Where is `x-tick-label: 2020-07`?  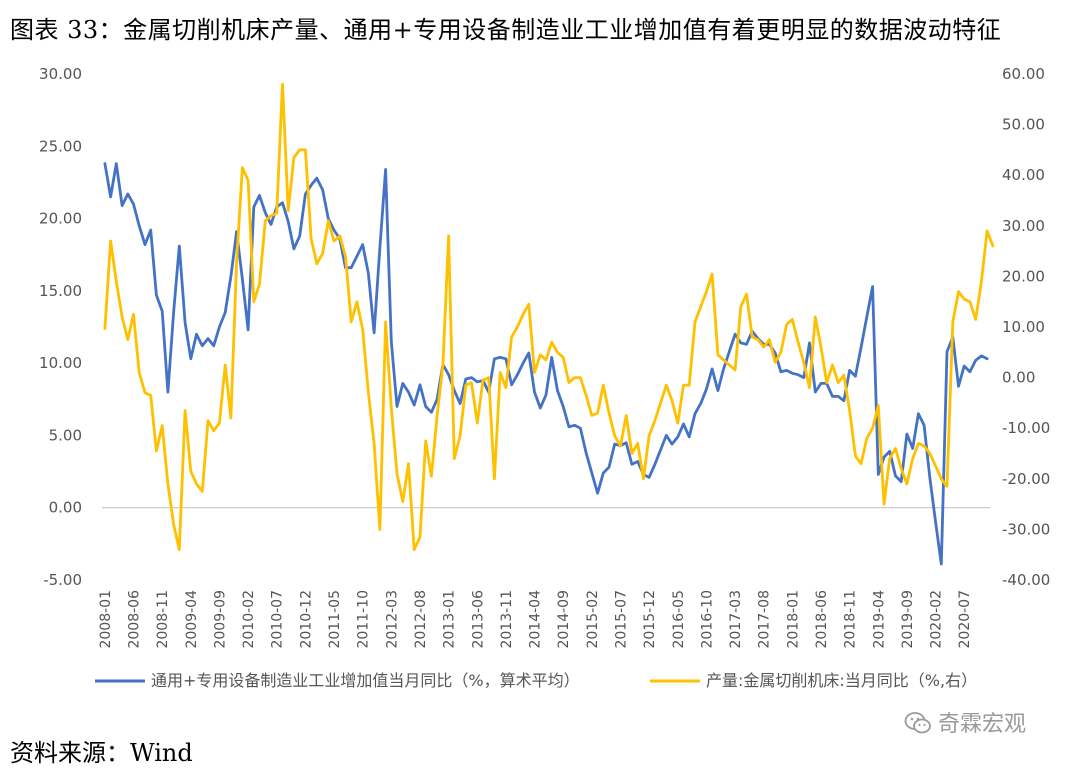 x-tick-label: 2020-07 is located at coordinates (965, 619).